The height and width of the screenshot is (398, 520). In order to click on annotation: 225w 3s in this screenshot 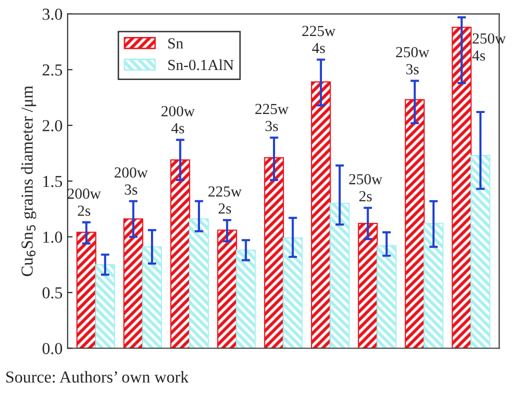, I will do `click(272, 118)`.